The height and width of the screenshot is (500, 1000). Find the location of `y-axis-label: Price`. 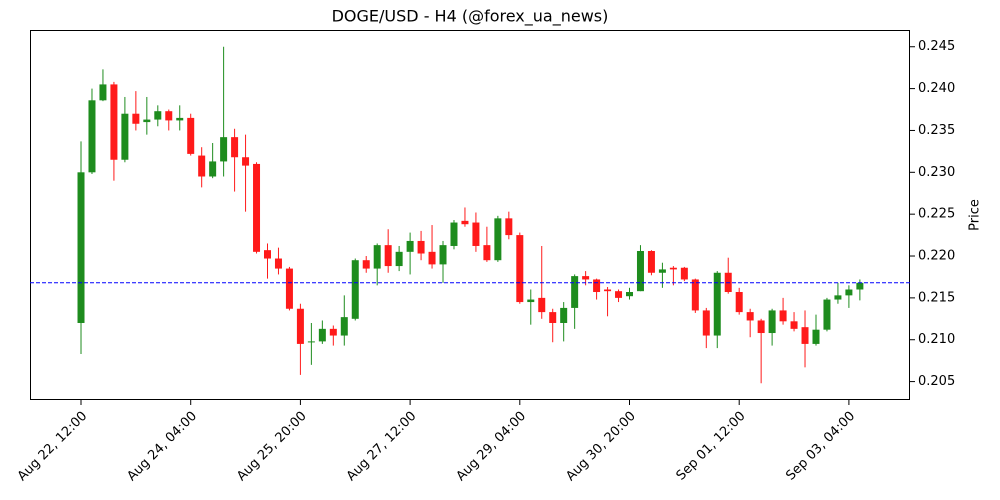

y-axis-label: Price is located at coordinates (975, 215).